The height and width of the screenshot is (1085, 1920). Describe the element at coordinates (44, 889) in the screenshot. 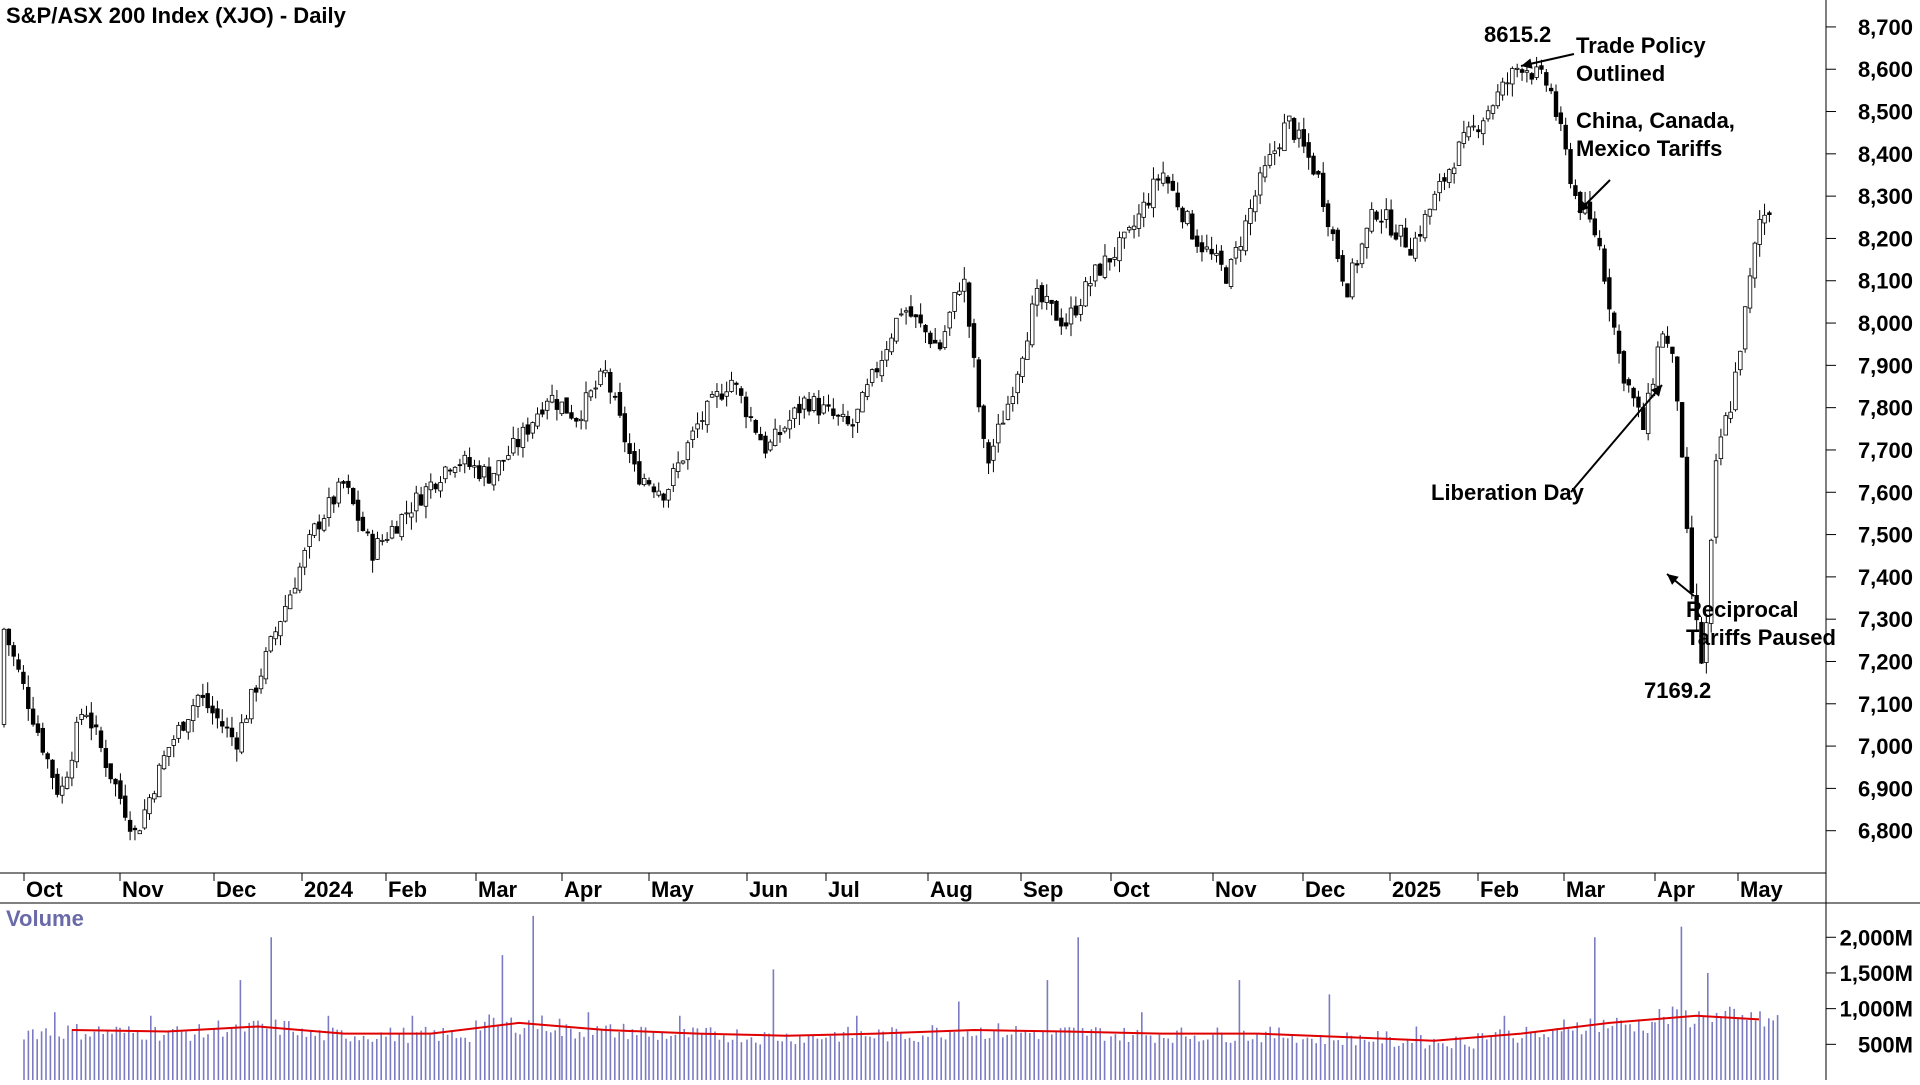

I see `time-tick-label: Oct` at that location.